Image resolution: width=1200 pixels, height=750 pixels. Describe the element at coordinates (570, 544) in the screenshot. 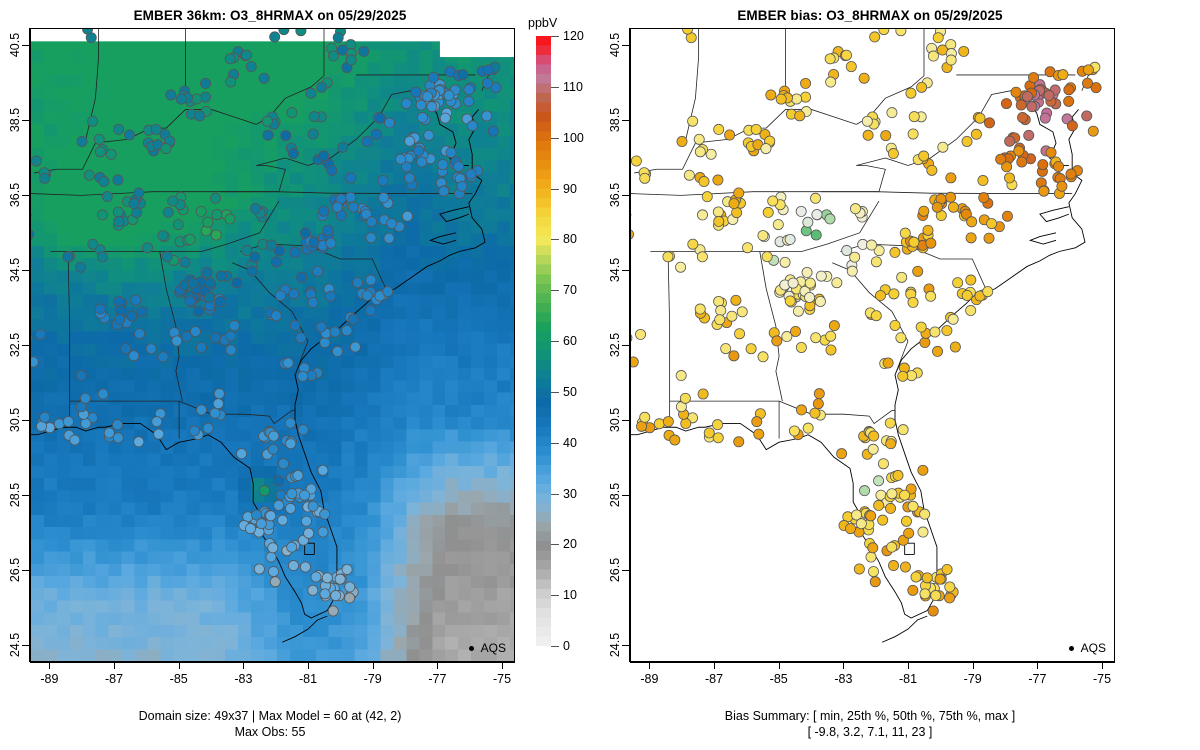

I see `colorbar-tick-label: 20` at that location.